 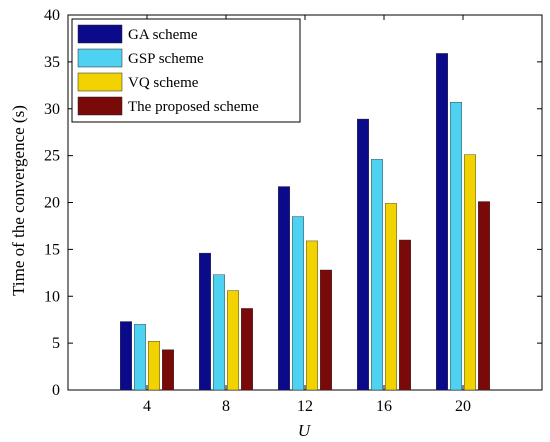 What do you see at coordinates (163, 83) in the screenshot?
I see `legend-label-2: VQ scheme` at bounding box center [163, 83].